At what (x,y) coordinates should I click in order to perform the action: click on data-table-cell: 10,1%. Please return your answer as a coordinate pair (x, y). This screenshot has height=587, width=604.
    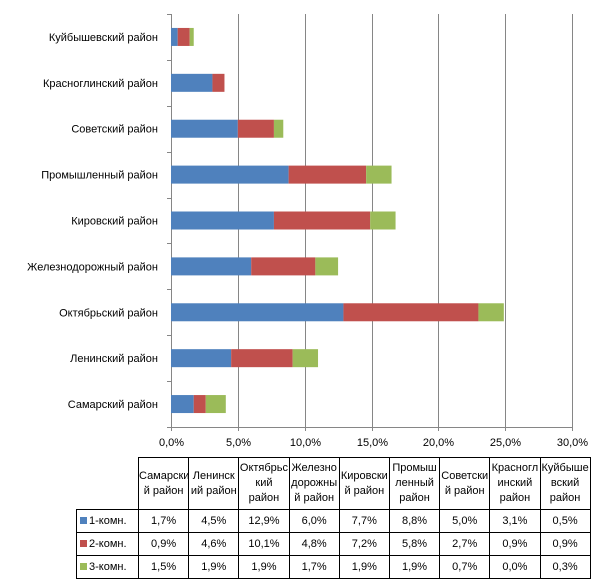
    Looking at the image, I should click on (264, 544).